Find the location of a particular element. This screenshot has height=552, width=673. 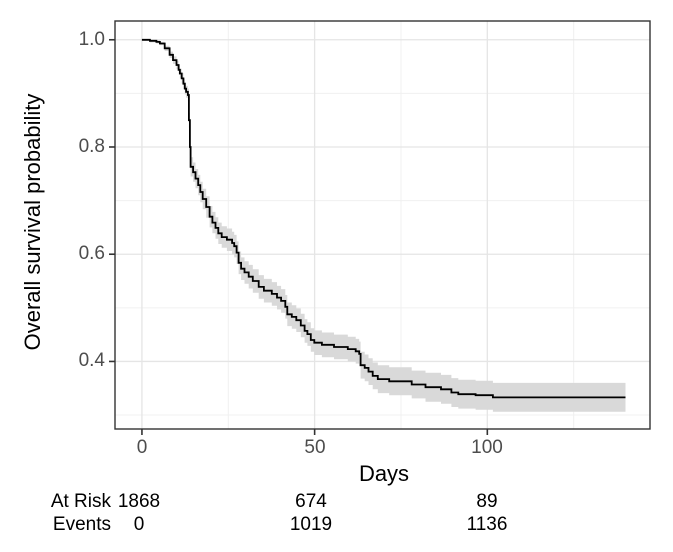

risk-table-value-events-day50: 1019 is located at coordinates (311, 524).